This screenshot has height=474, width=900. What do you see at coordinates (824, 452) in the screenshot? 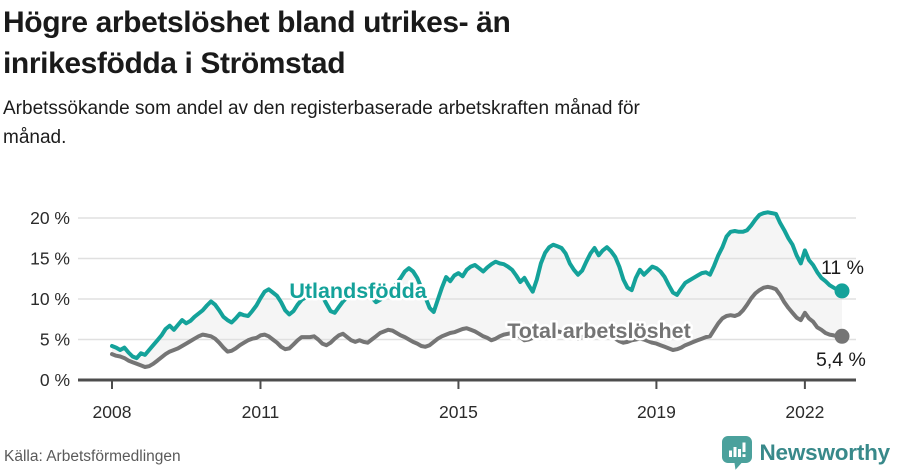
I see `brand-name: Newsworthy` at bounding box center [824, 452].